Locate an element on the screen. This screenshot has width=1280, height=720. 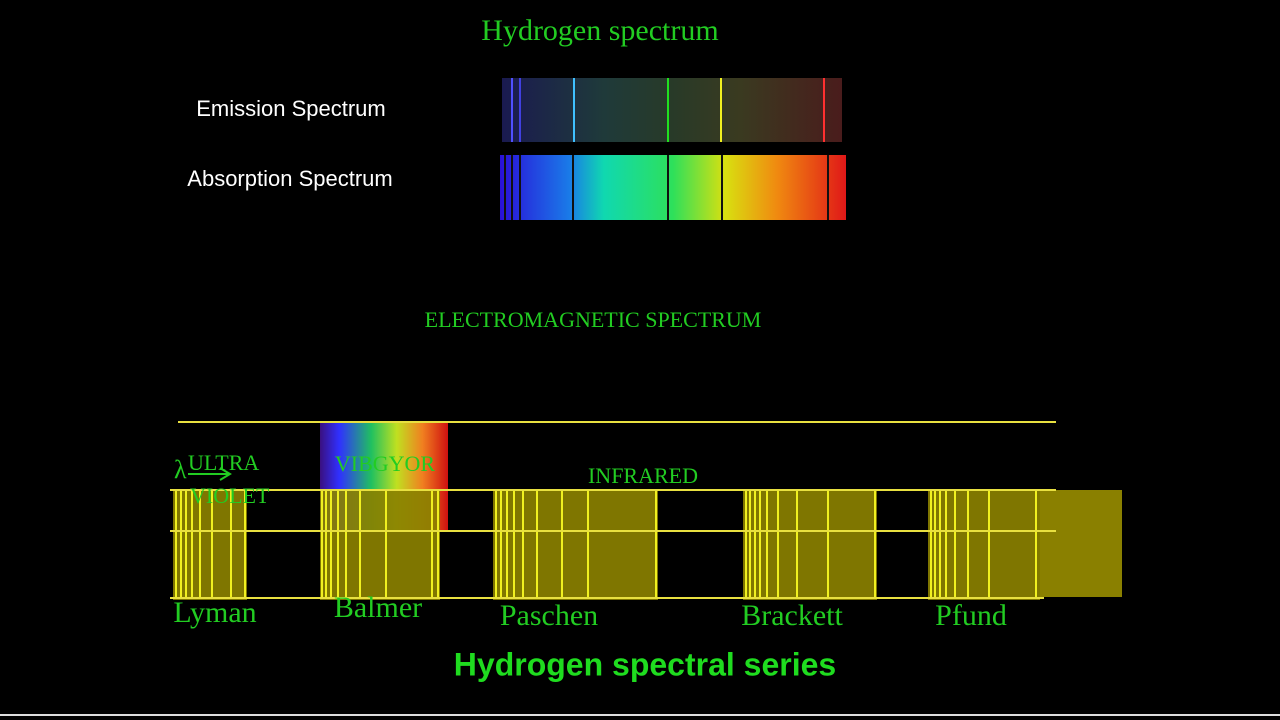
emission-band is located at coordinates (672, 110).